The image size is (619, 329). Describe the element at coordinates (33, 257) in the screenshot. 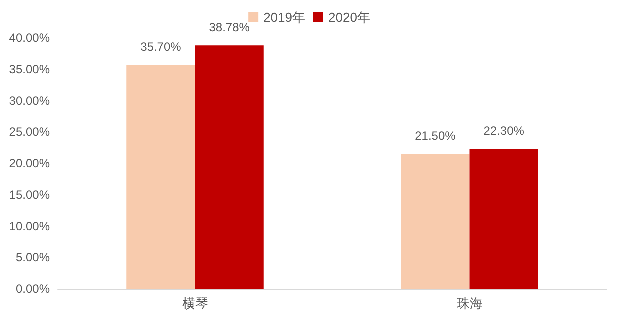

I see `y-tick-label: 5.00%` at that location.